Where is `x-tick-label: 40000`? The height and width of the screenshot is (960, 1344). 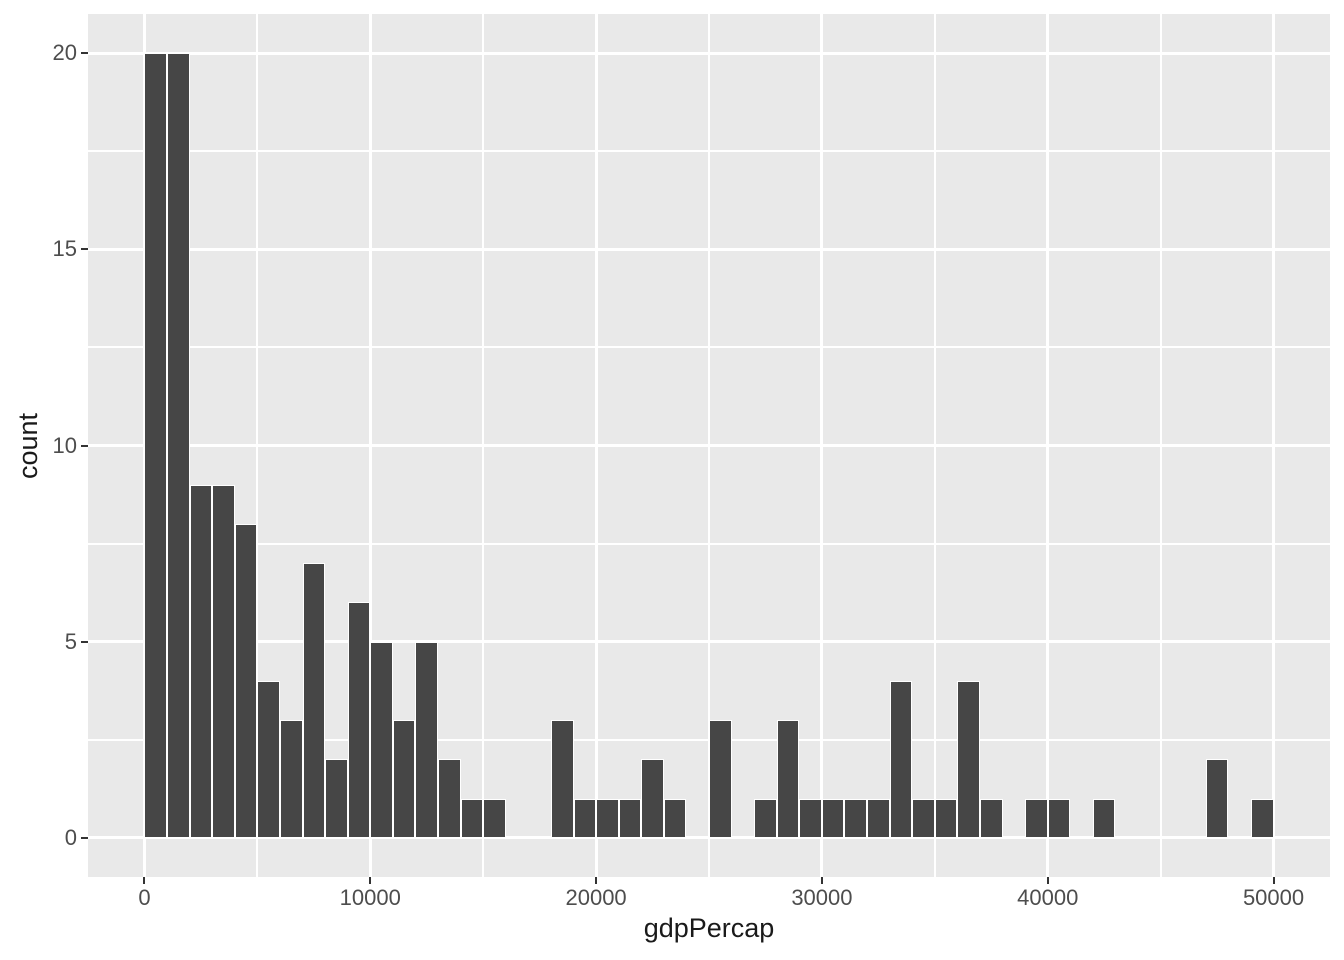
x-tick-label: 40000 is located at coordinates (1048, 897).